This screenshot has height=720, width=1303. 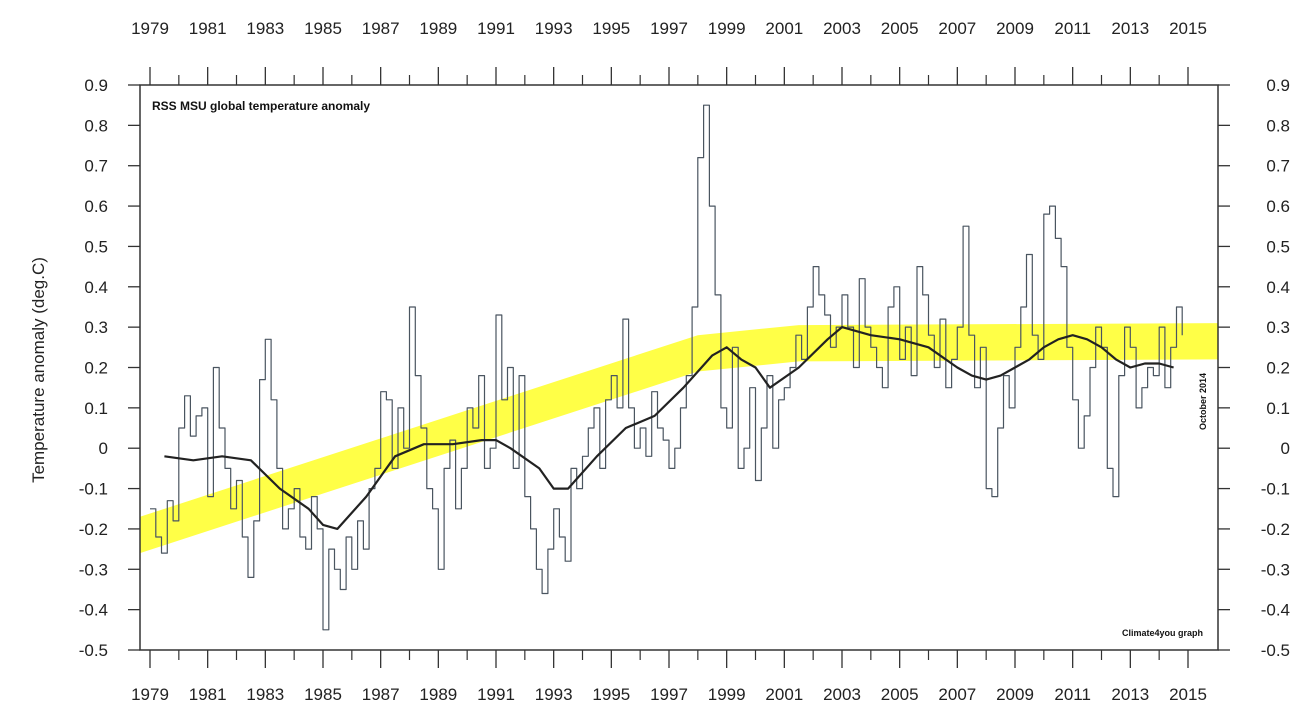 What do you see at coordinates (842, 694) in the screenshot?
I see `x-tick-label-bottom: 2003` at bounding box center [842, 694].